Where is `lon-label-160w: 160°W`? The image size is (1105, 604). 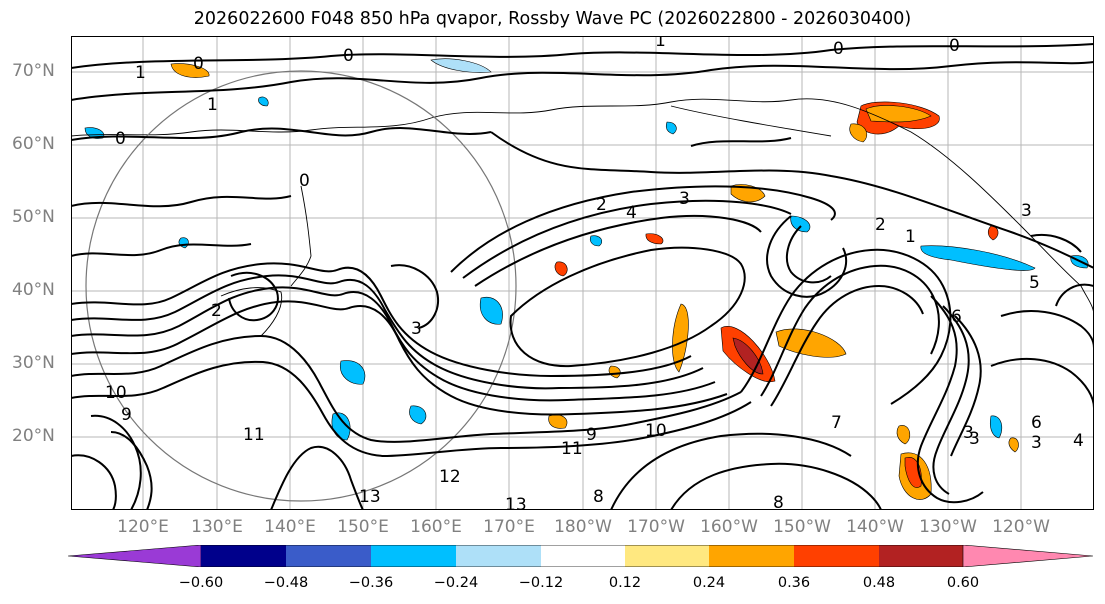 lon-label-160w: 160°W is located at coordinates (729, 527).